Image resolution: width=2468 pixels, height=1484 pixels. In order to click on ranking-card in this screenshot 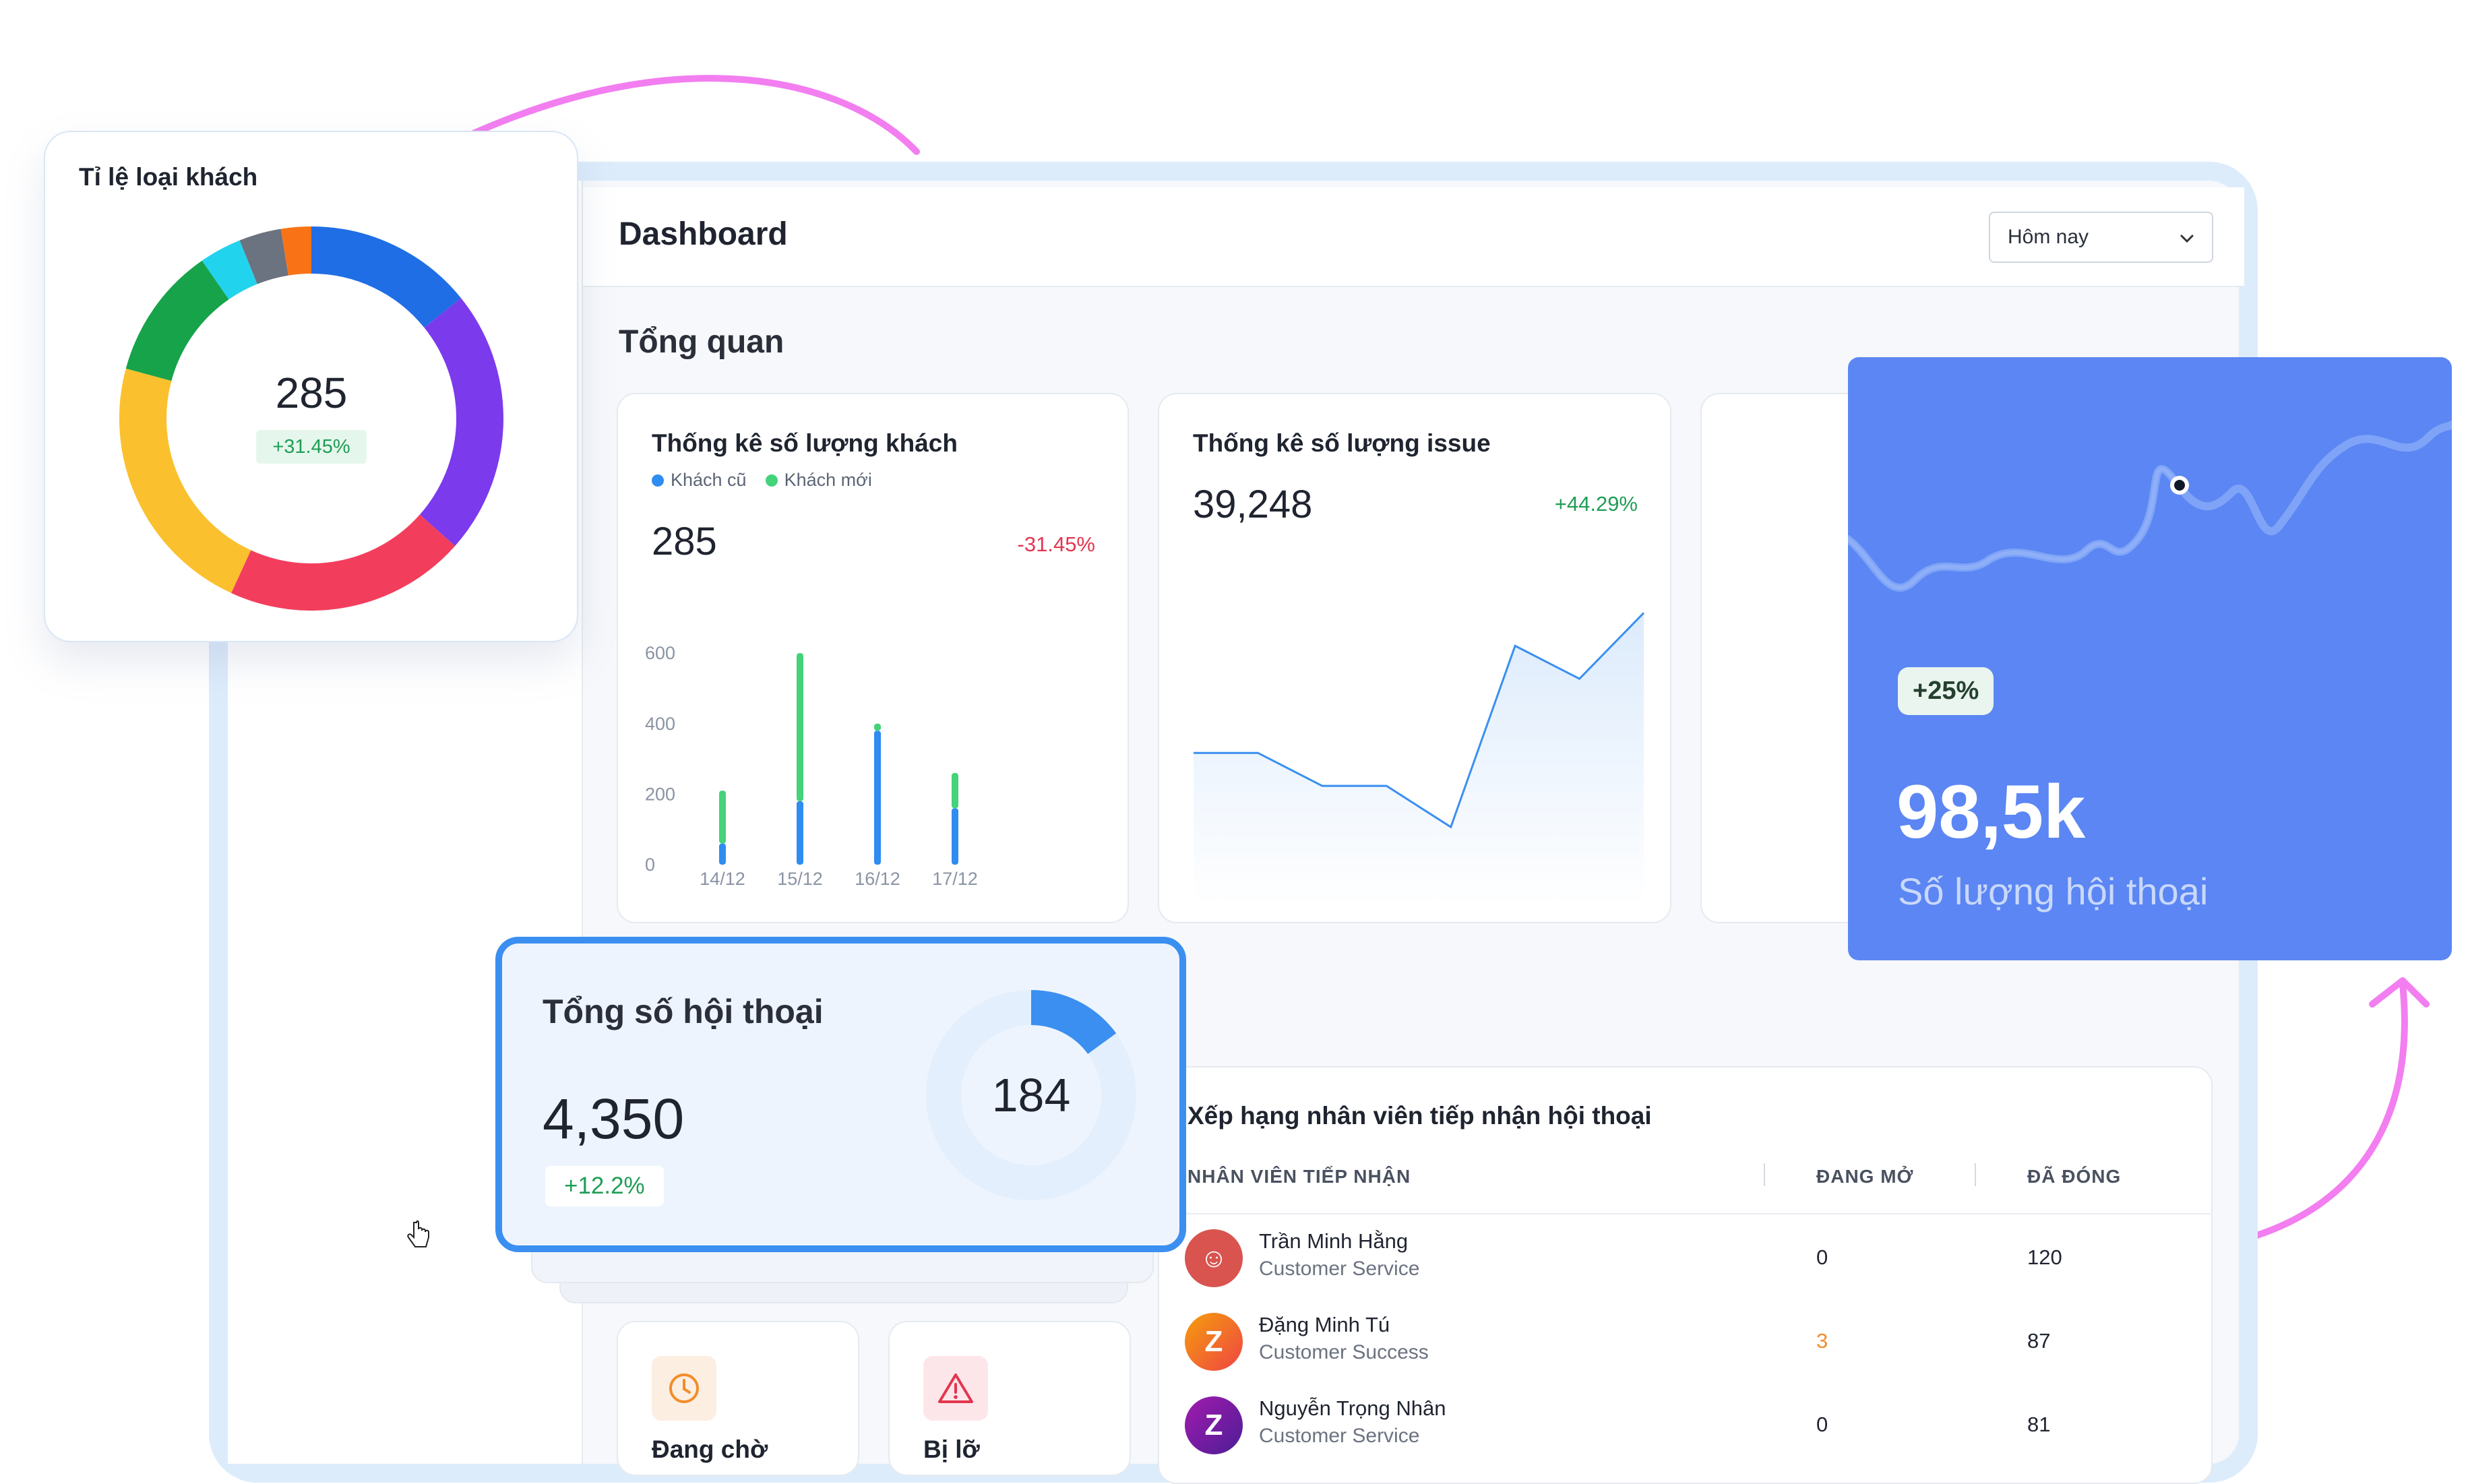, I will do `click(1686, 1275)`.